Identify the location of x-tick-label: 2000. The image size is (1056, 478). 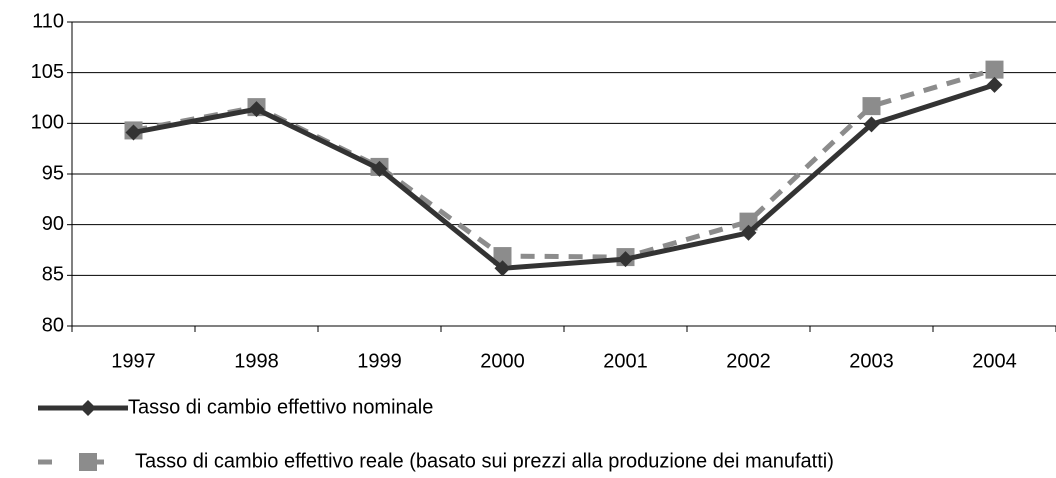
(502, 361).